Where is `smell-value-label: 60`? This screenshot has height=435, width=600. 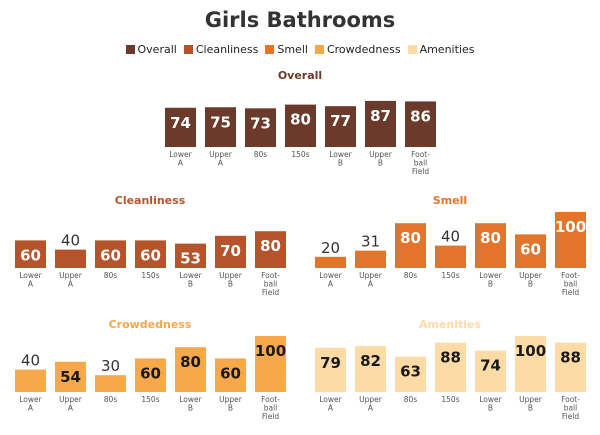
smell-value-label: 60 is located at coordinates (530, 249).